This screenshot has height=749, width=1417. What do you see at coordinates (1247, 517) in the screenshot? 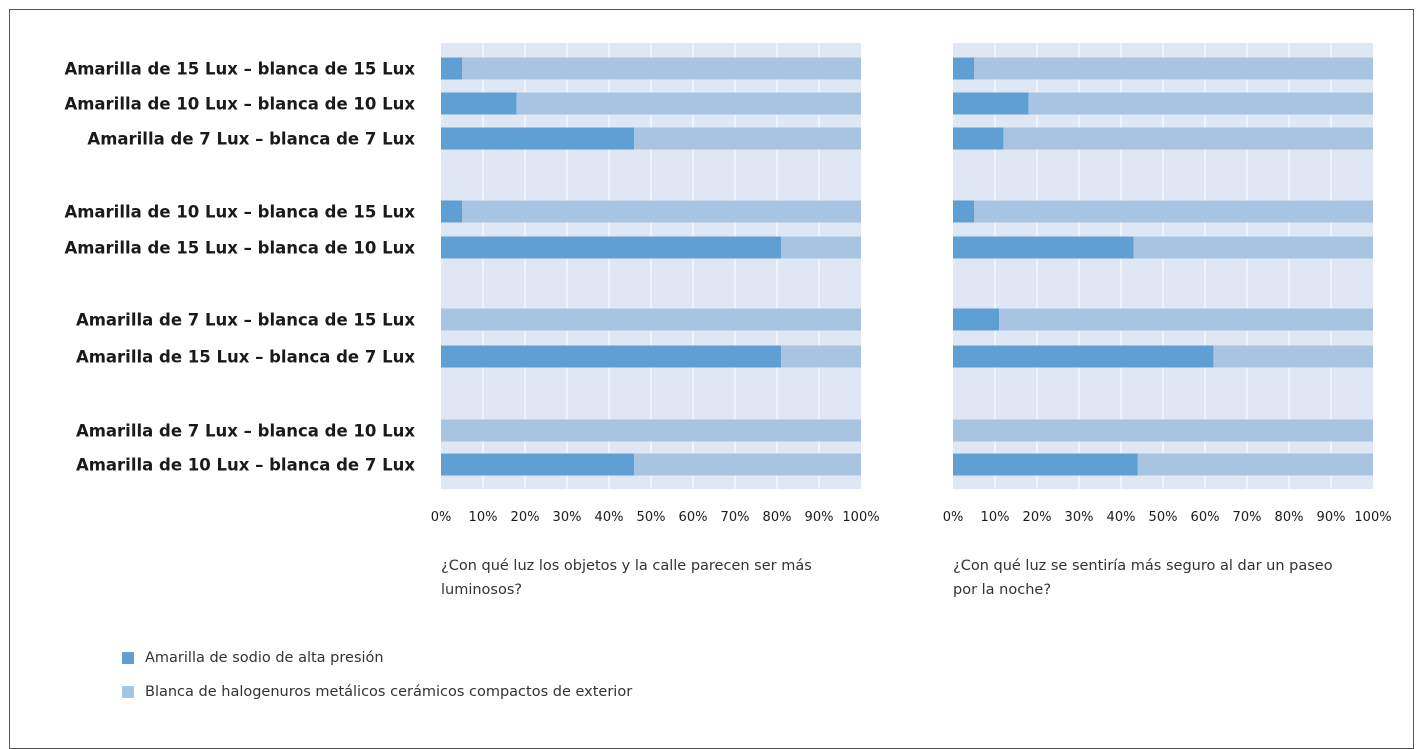
I see `chart-2-x-tick-label: 70%` at bounding box center [1247, 517].